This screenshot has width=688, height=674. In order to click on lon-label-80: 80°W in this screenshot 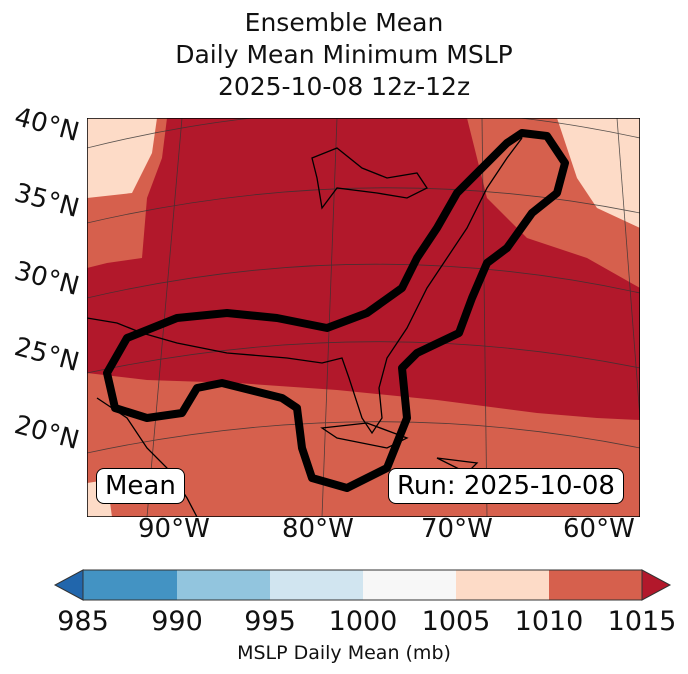, I will do `click(318, 529)`.